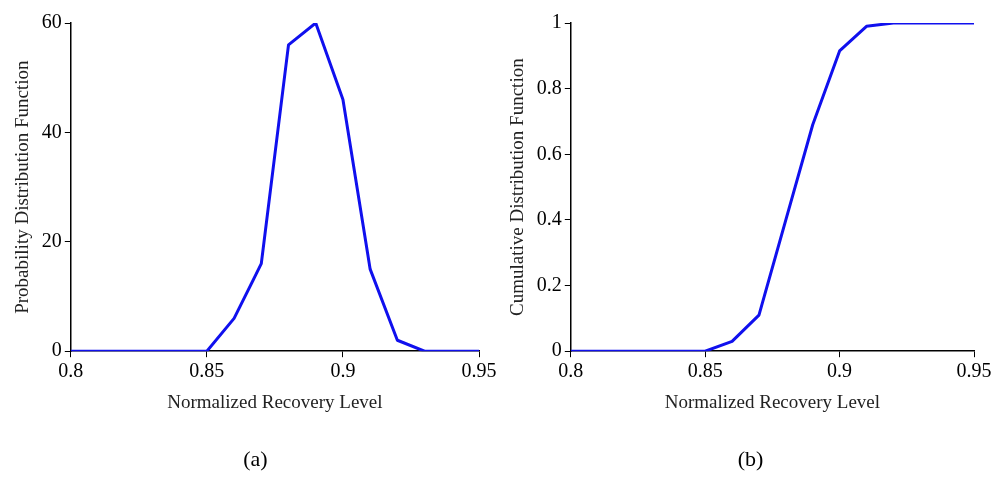 This screenshot has width=1006, height=486. I want to click on y-tick-label: 40, so click(51, 130).